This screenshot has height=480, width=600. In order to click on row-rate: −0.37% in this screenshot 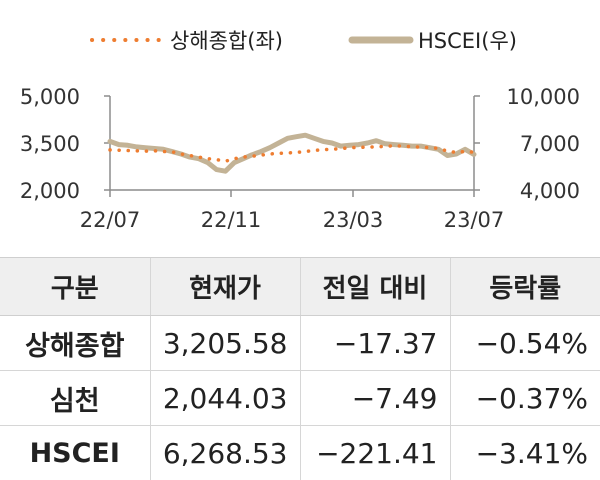, I will do `click(524, 398)`.